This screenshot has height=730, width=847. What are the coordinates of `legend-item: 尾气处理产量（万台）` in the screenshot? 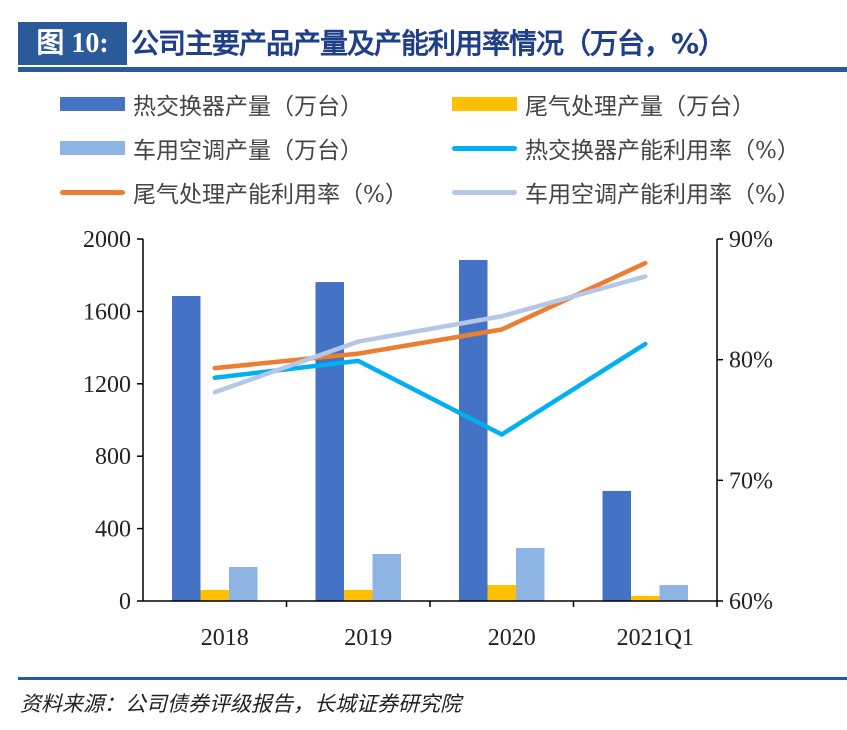 It's located at (603, 104).